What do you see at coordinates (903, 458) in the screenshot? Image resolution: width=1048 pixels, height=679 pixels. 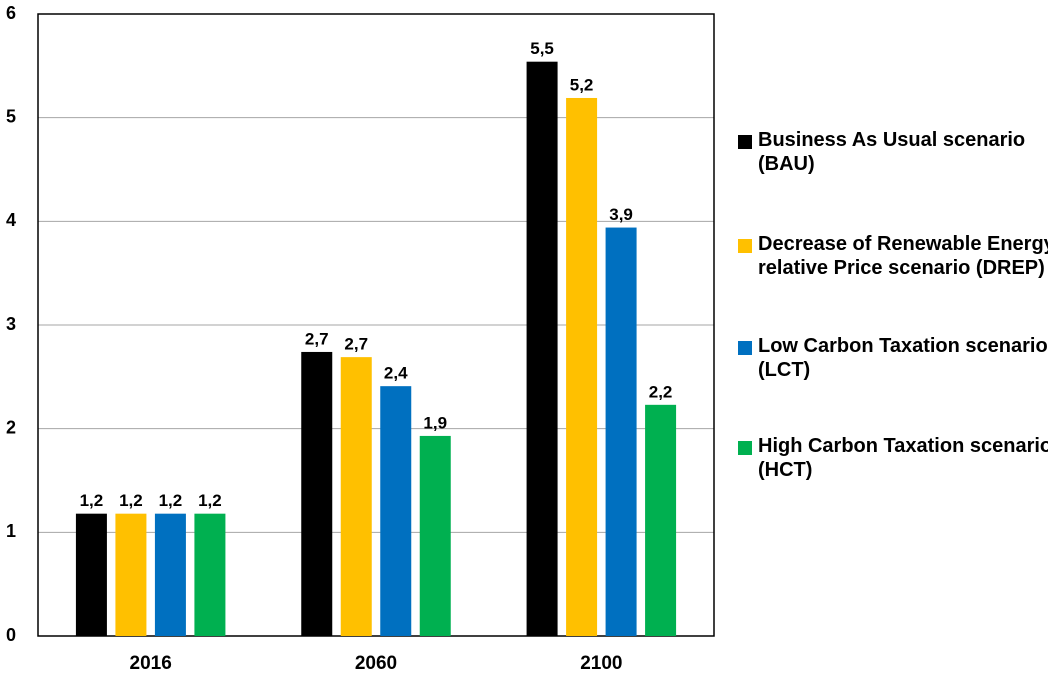 I see `legend-label: High Carbon Taxation scenario (HCT)` at bounding box center [903, 458].